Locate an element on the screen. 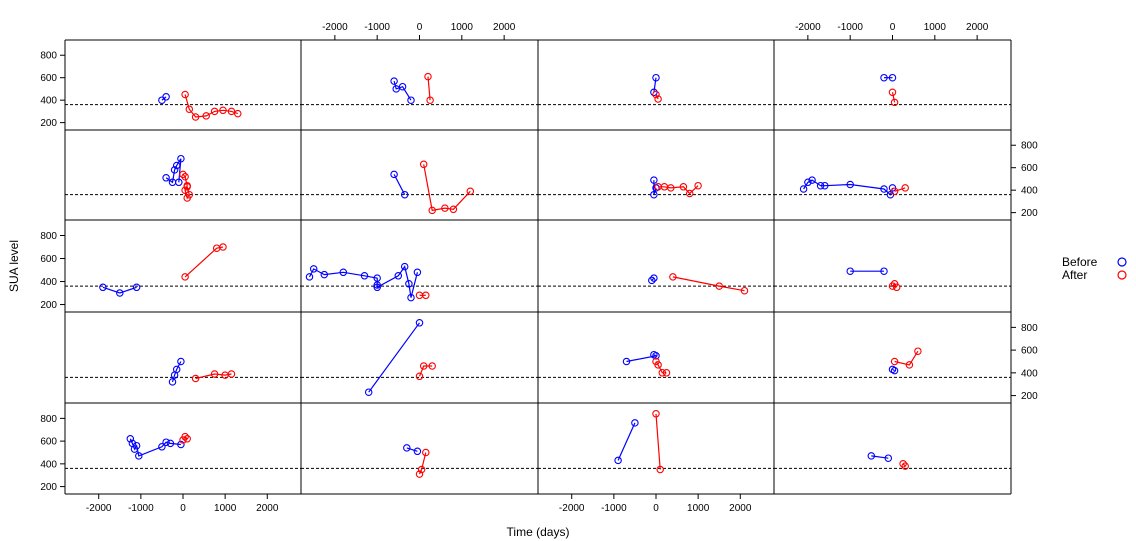 The width and height of the screenshot is (1136, 541). y-axis-title: SUA level is located at coordinates (14, 266).